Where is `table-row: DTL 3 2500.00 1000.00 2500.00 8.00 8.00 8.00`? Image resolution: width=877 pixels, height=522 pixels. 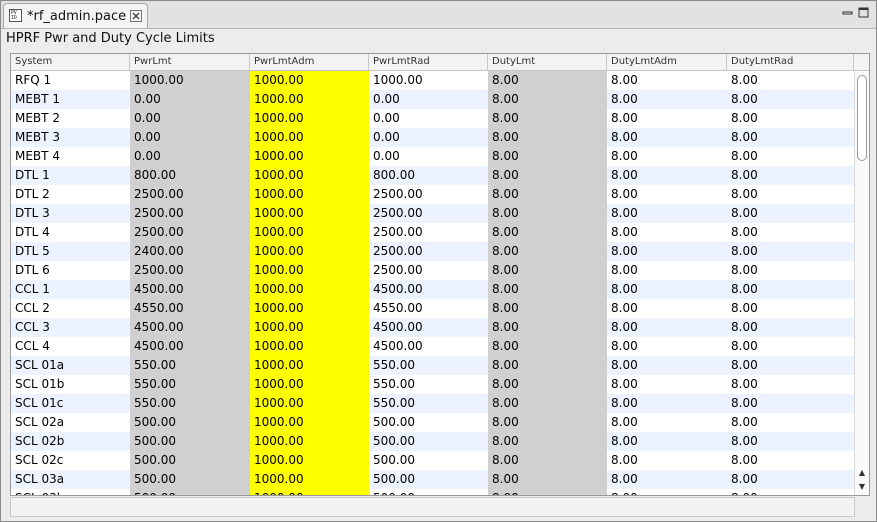
table-row: DTL 3 2500.00 1000.00 2500.00 8.00 8.00 8.00 is located at coordinates (432, 213).